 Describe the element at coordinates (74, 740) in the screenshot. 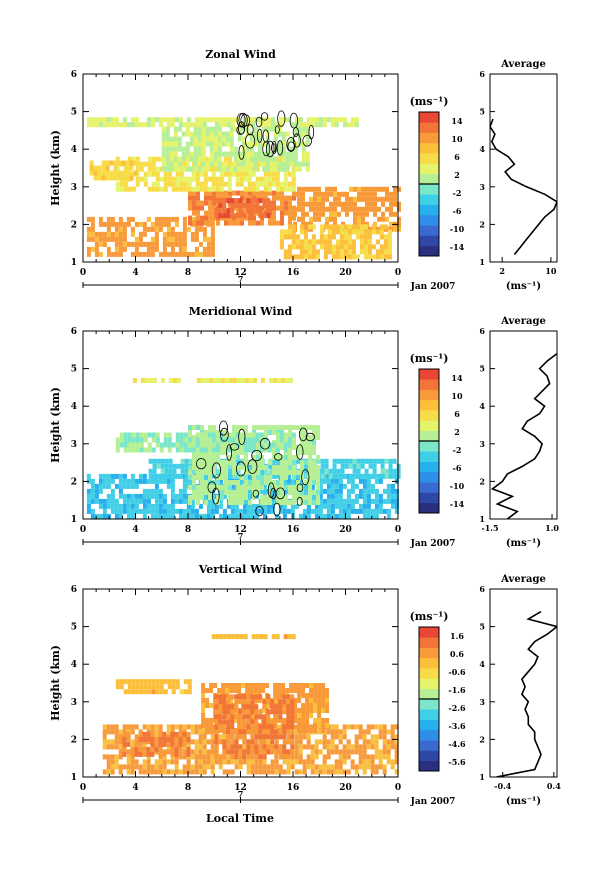

I see `y-tick-label: 2` at that location.